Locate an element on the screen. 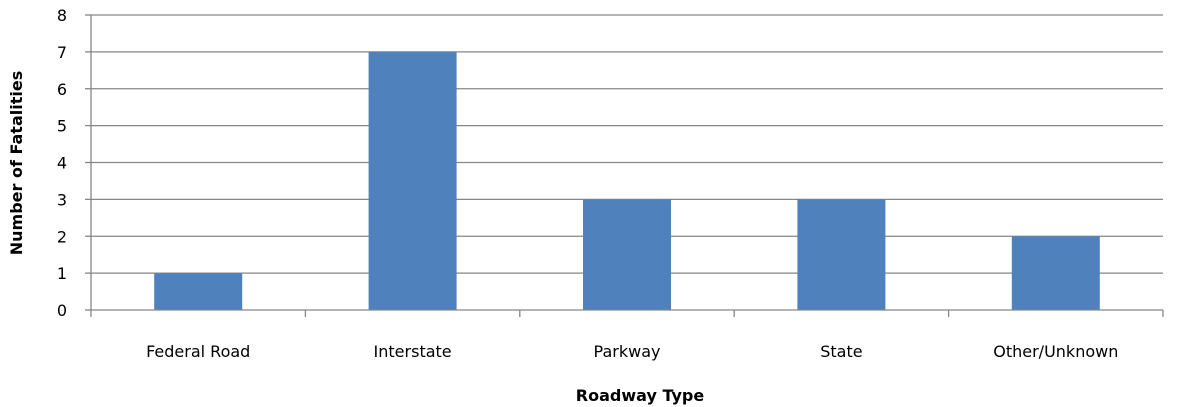  y-tick-label: 4 is located at coordinates (62, 163).